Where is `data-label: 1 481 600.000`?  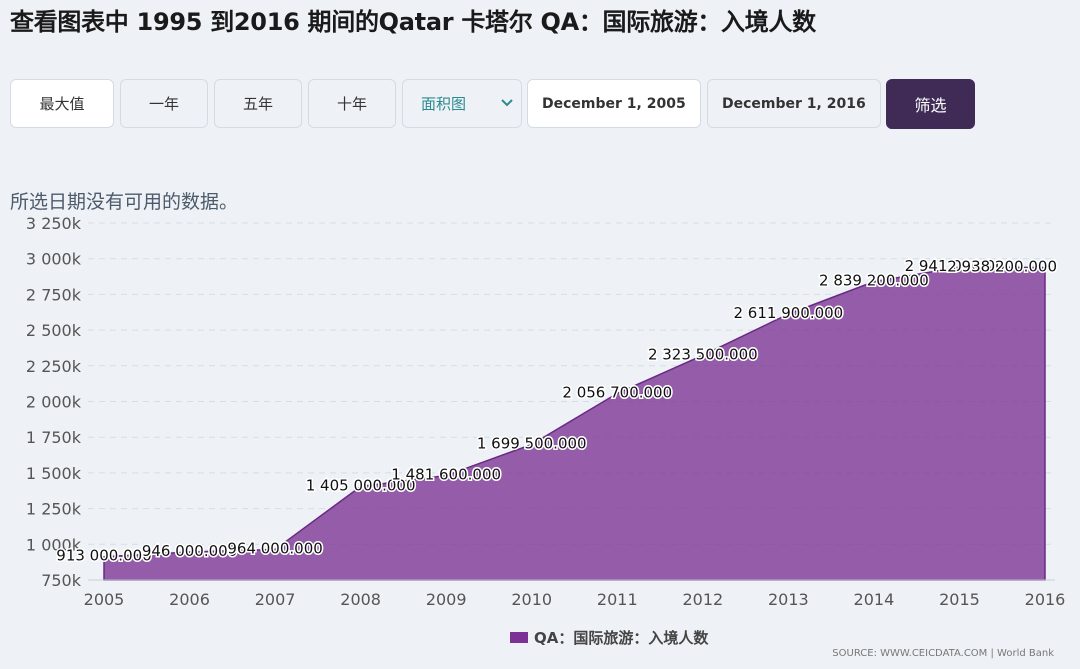
data-label: 1 481 600.000 is located at coordinates (446, 475).